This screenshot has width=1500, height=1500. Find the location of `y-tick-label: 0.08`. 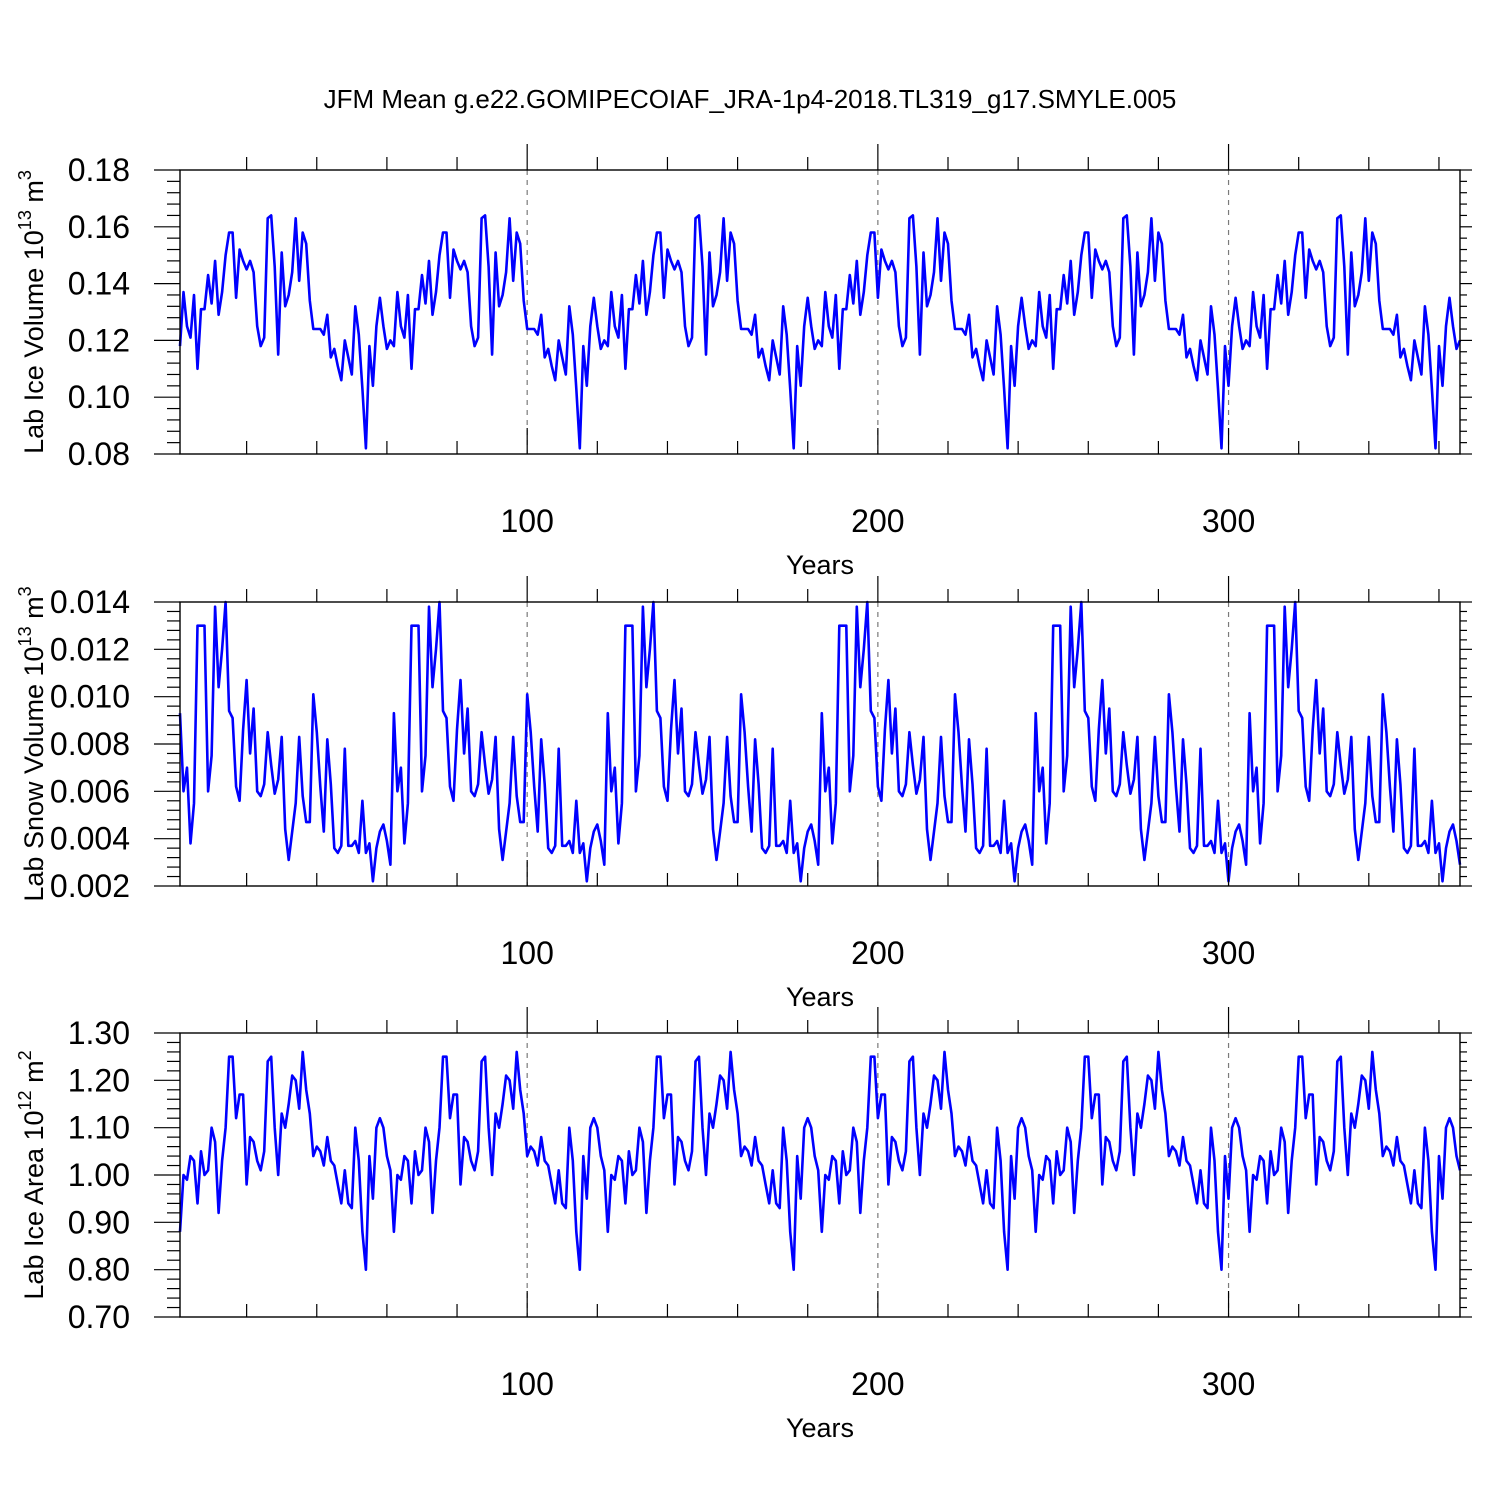

y-tick-label: 0.08 is located at coordinates (99, 454).